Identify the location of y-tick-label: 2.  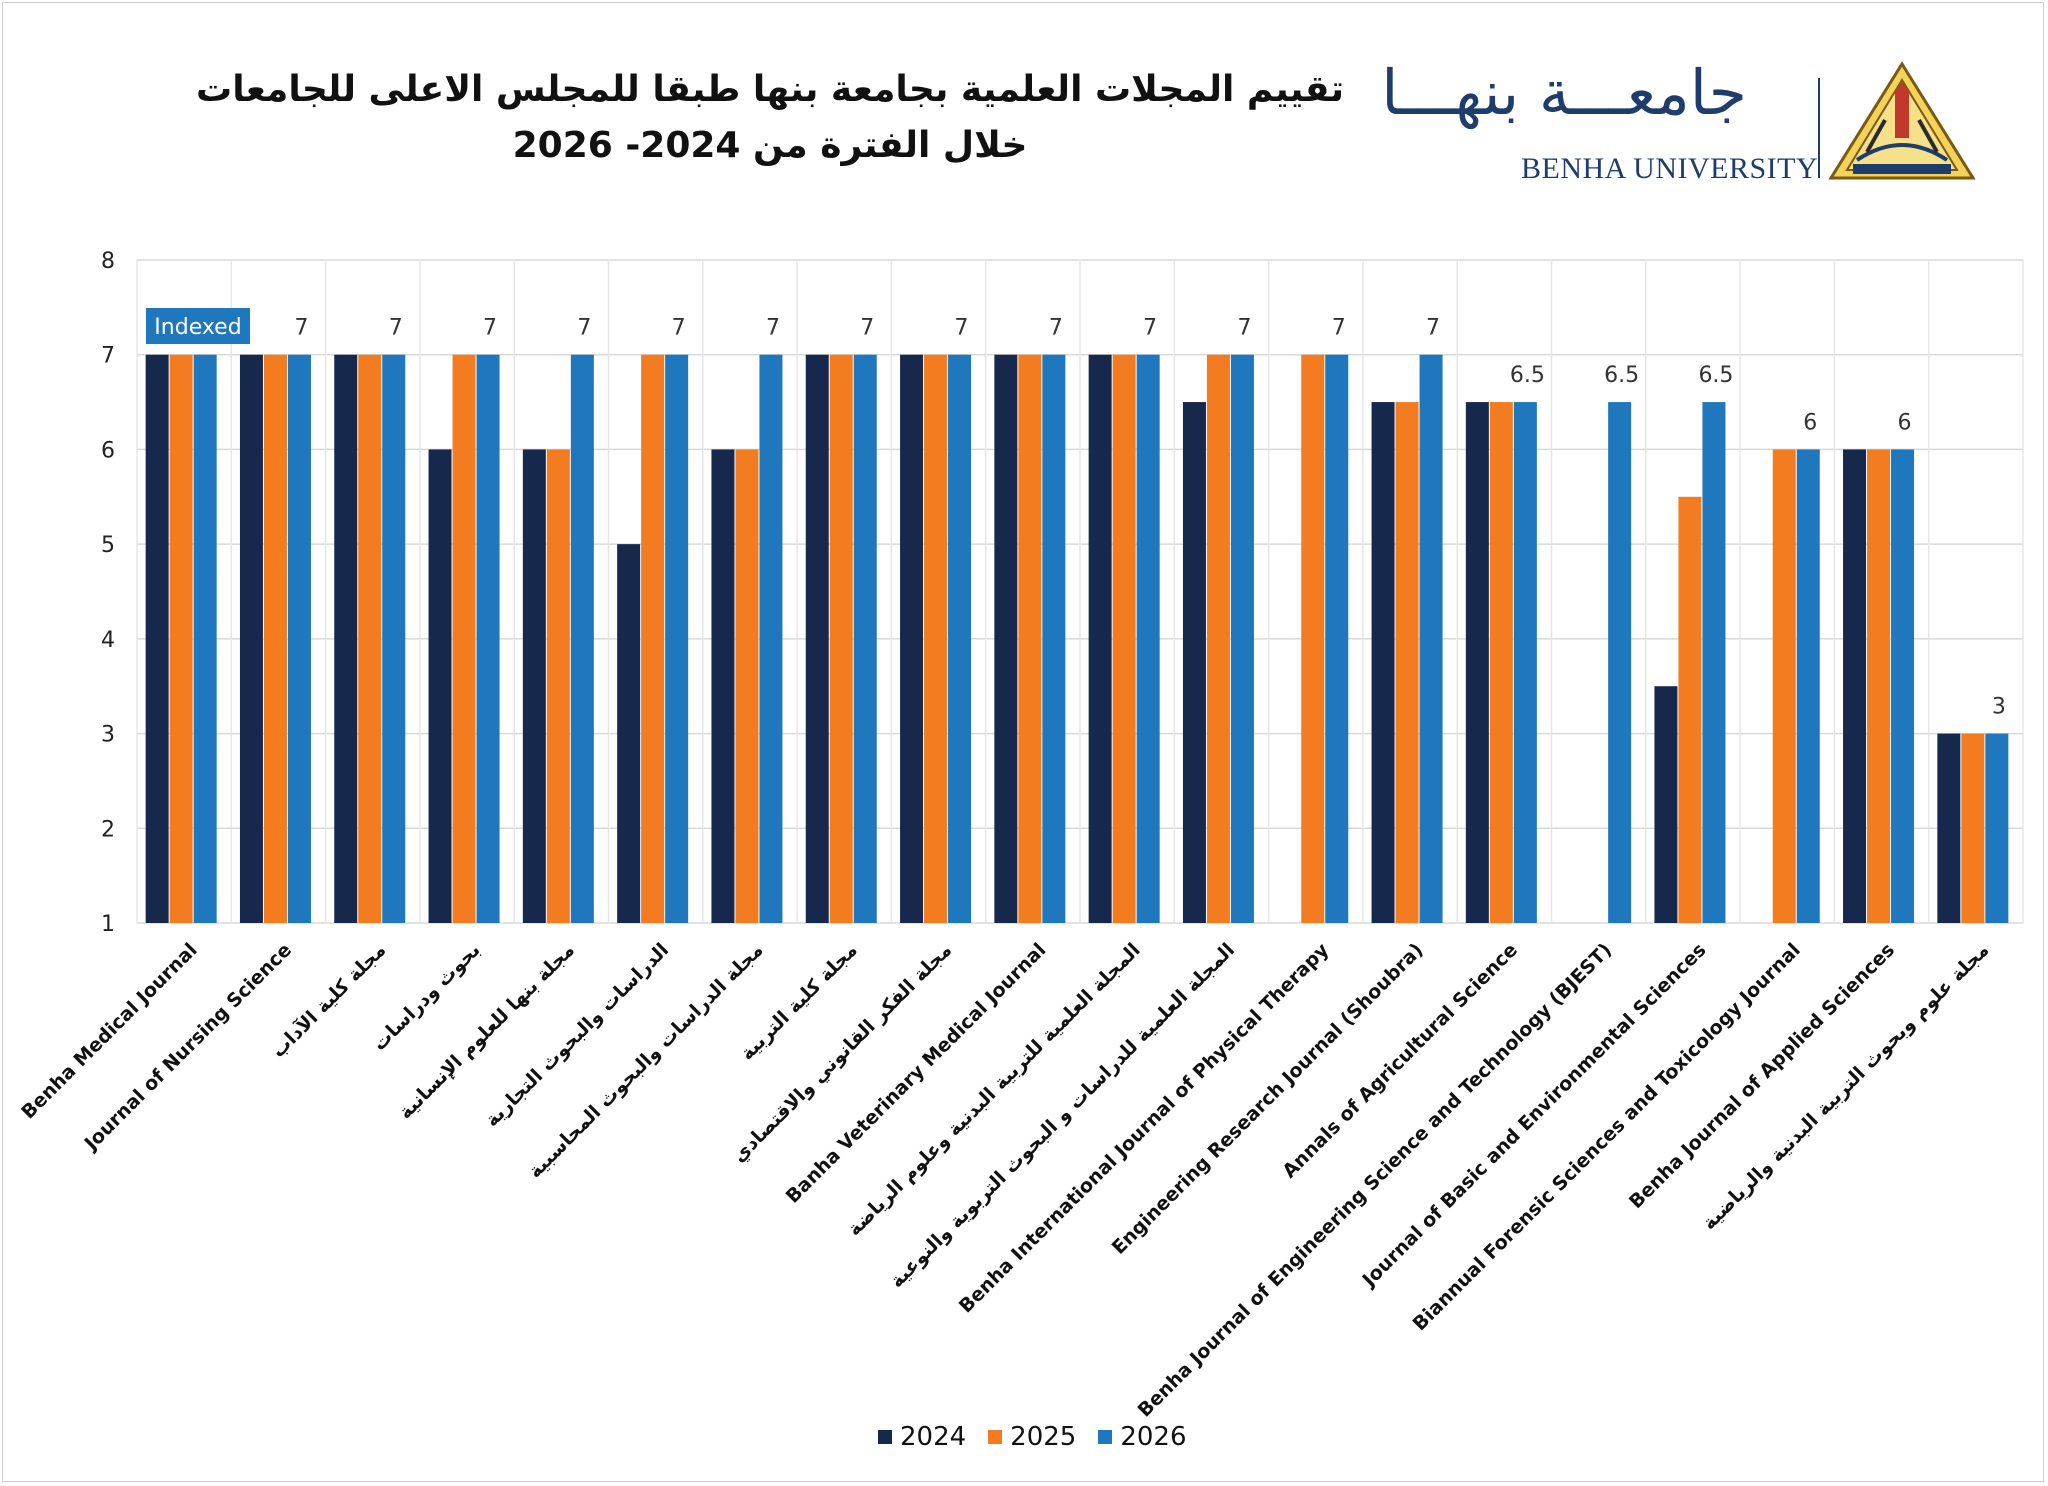
(108, 829).